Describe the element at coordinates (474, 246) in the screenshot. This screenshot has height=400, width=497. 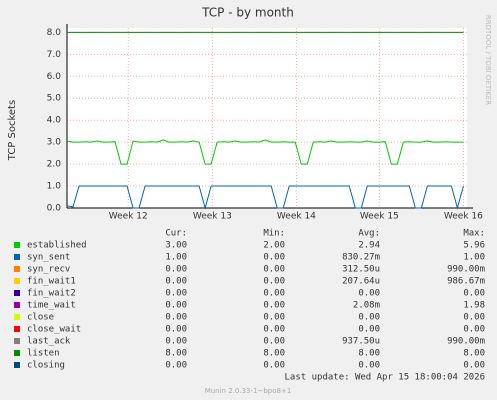
I see `legend-stat: 5.96` at that location.